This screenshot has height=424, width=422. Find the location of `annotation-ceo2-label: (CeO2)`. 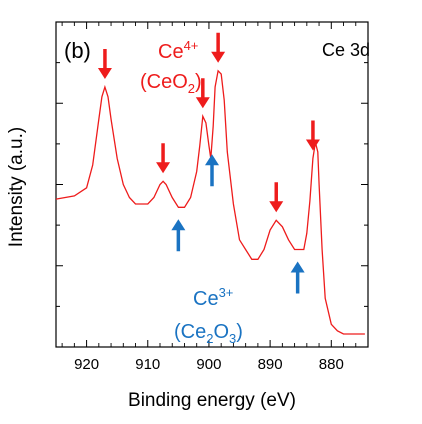

annotation-ceo2-label: (CeO2) is located at coordinates (171, 83).